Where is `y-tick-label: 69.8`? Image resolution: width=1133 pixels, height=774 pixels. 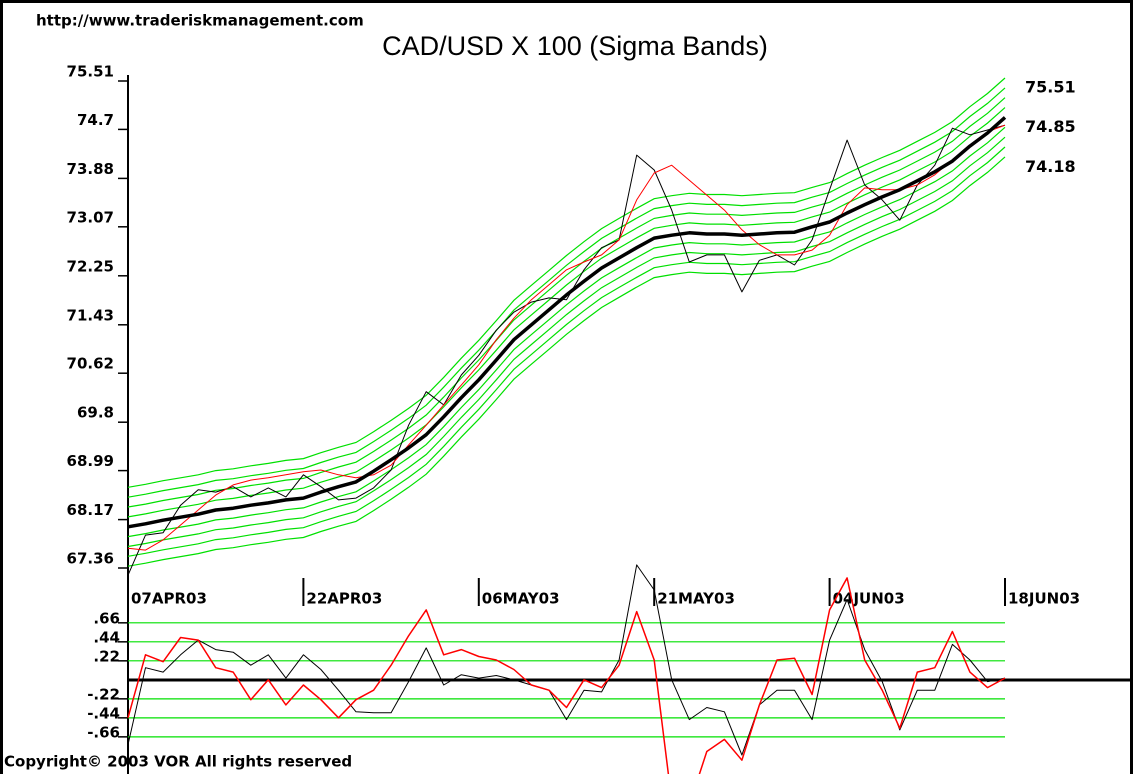 y-tick-label: 69.8 is located at coordinates (95, 413).